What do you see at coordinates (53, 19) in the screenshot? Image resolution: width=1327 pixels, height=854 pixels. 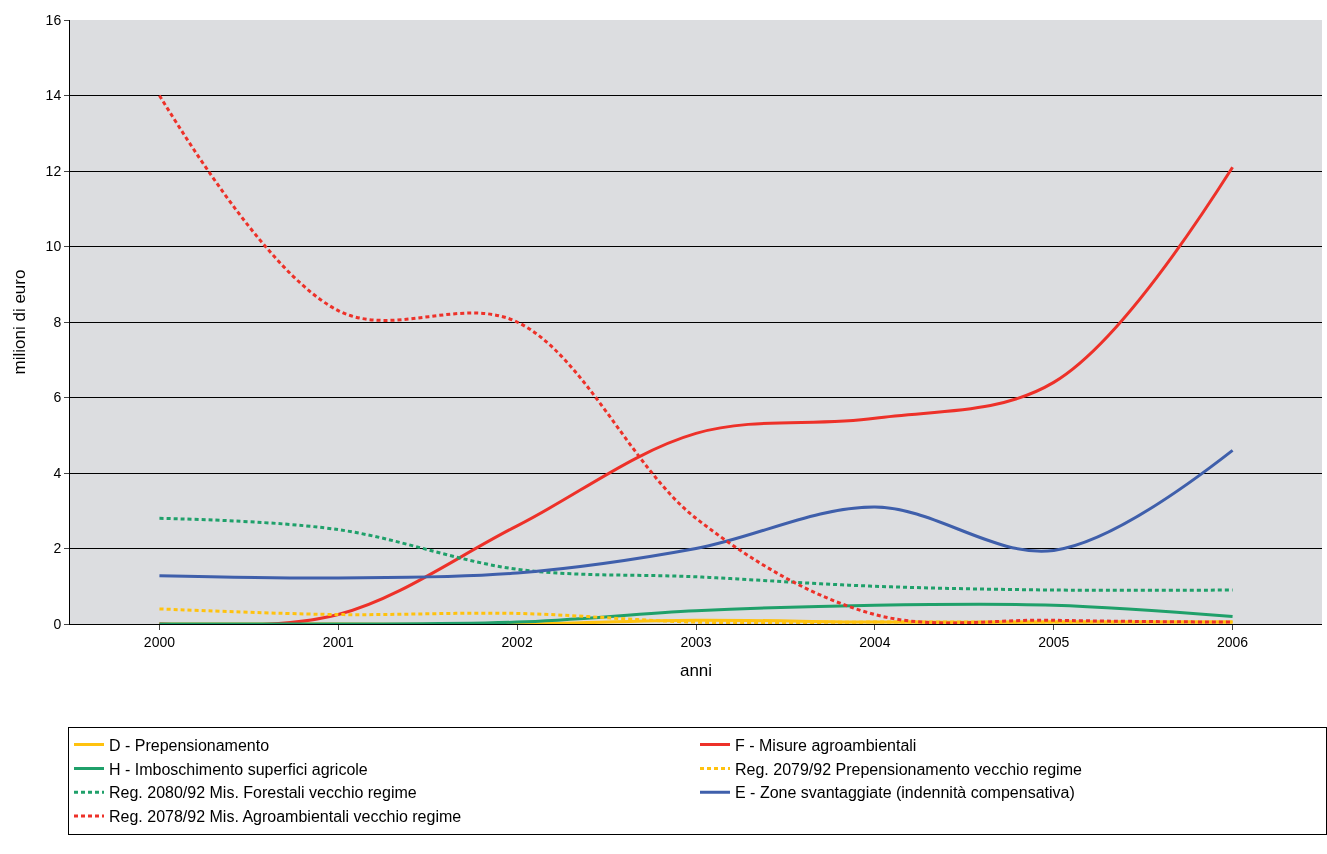 I see `y-tick-label: 16` at bounding box center [53, 19].